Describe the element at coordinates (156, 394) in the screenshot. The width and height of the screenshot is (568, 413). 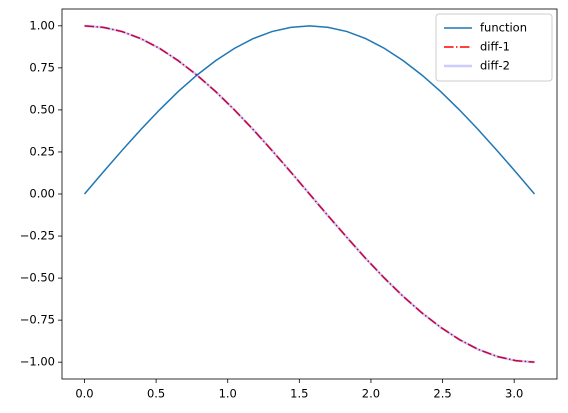
I see `x-tick-label: 0.5` at that location.